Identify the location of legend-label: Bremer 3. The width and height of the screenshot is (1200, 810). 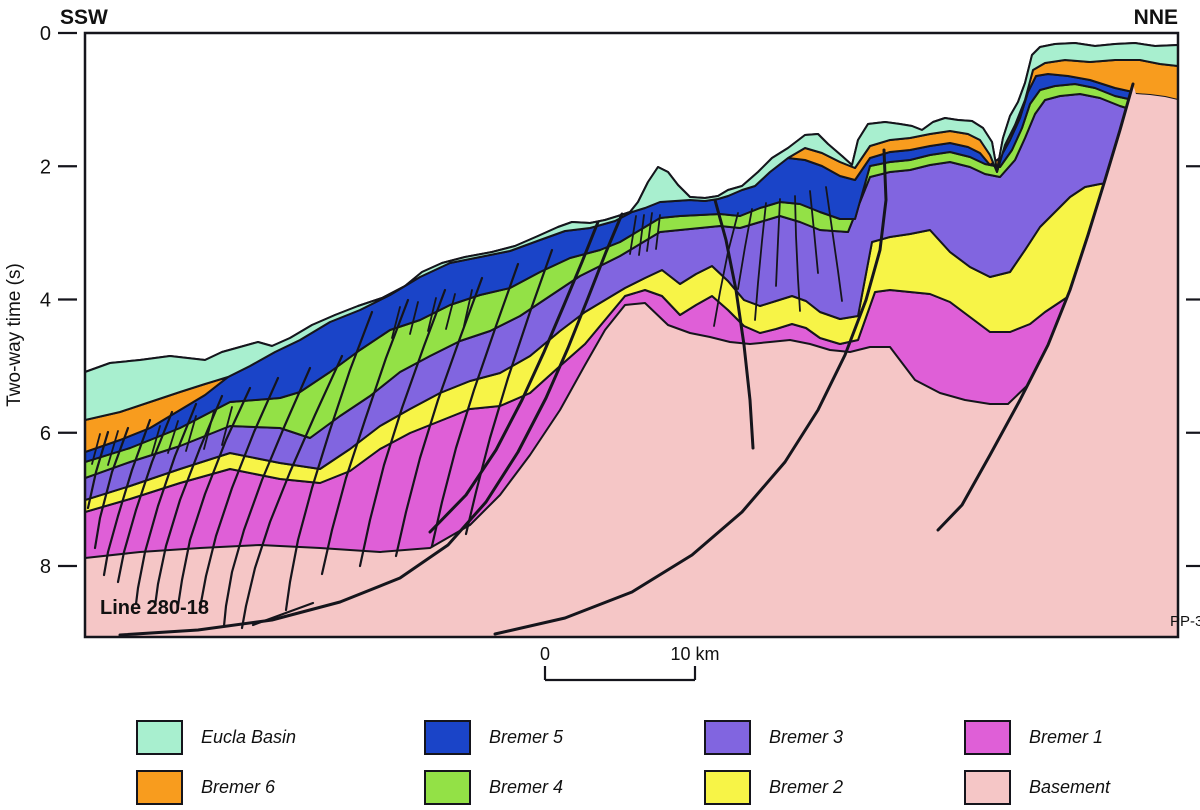
(806, 736).